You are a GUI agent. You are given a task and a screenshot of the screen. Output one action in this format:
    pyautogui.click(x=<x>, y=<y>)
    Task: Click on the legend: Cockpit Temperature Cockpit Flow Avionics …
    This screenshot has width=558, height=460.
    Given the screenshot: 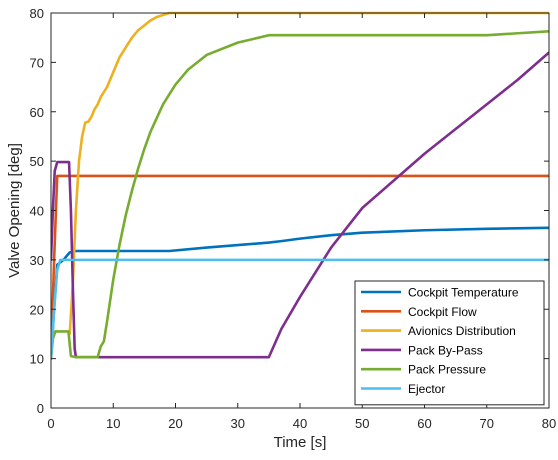 What is the action you would take?
    pyautogui.click(x=449, y=343)
    